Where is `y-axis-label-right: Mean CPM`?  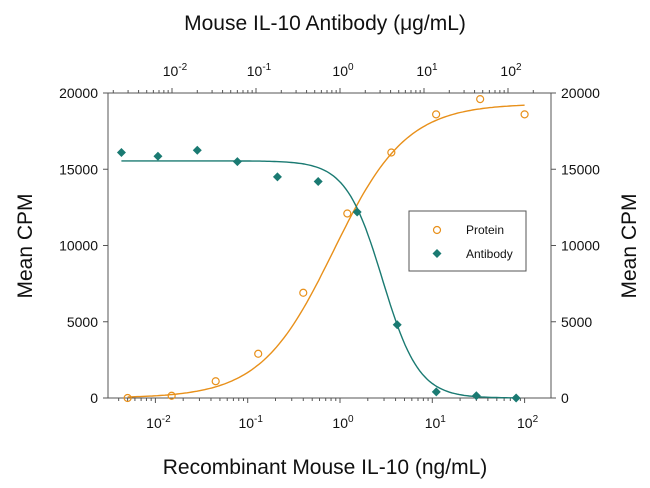
y-axis-label-right: Mean CPM is located at coordinates (629, 245).